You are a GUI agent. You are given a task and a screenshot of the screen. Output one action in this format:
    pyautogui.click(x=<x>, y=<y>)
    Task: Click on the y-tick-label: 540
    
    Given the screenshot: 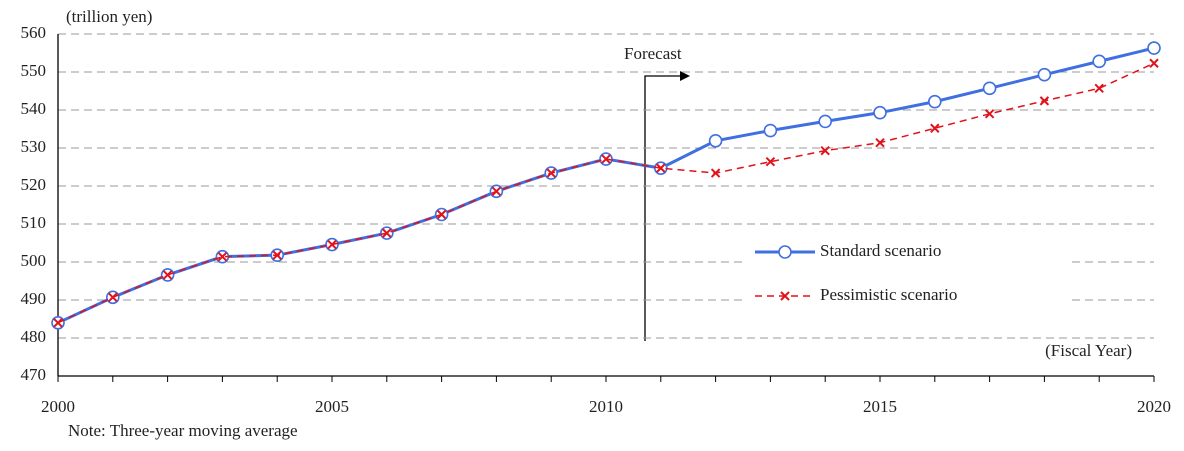 What is the action you would take?
    pyautogui.click(x=34, y=108)
    